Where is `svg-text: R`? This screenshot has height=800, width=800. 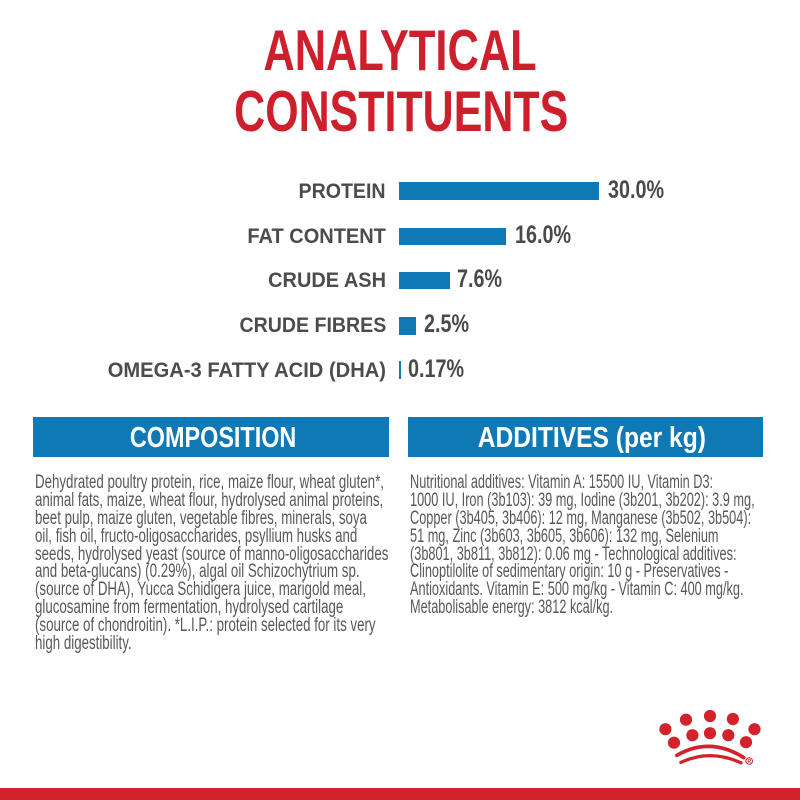
svg-text: R is located at coordinates (749, 762).